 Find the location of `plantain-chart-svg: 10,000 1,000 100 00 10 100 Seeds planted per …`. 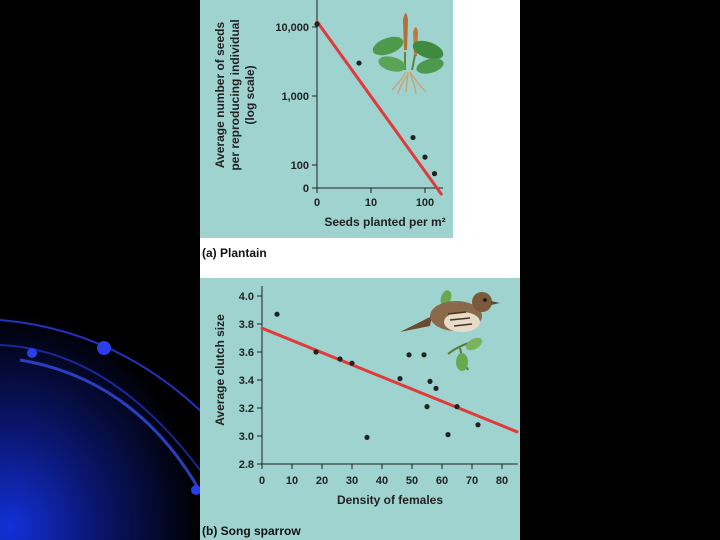

plantain-chart-svg: 10,000 1,000 100 00 10 100 Seeds planted per … is located at coordinates (329, 114).